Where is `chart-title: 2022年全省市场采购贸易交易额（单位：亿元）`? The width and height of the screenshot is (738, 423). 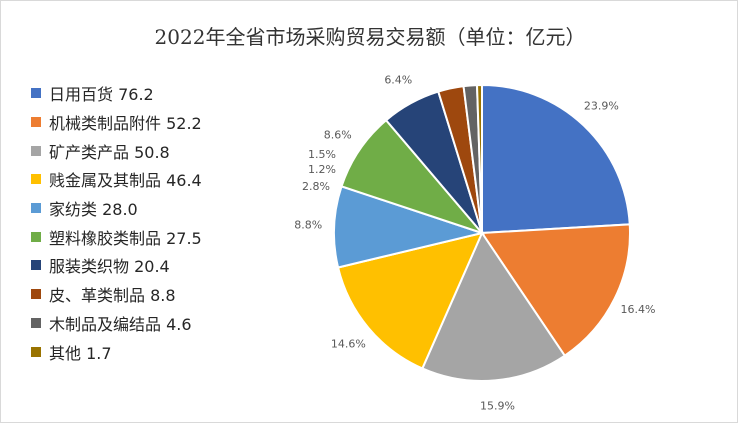 chart-title: 2022年全省市场采购贸易交易额（单位：亿元） is located at coordinates (370, 37).